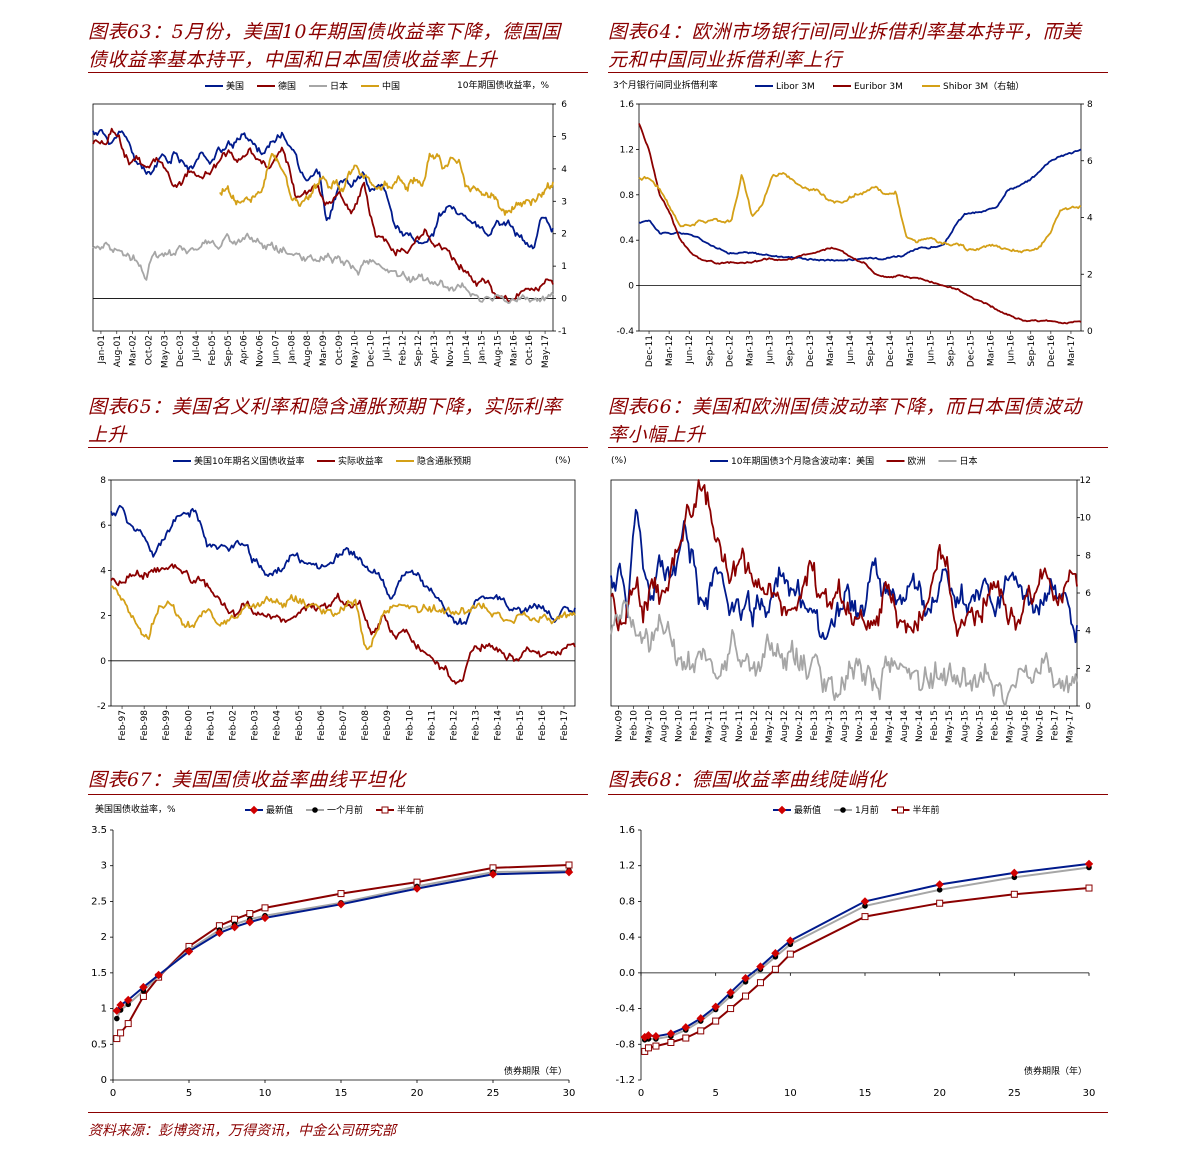 The width and height of the screenshot is (1191, 1159). I want to click on x-tick-label: Sep-16, so click(1032, 351).